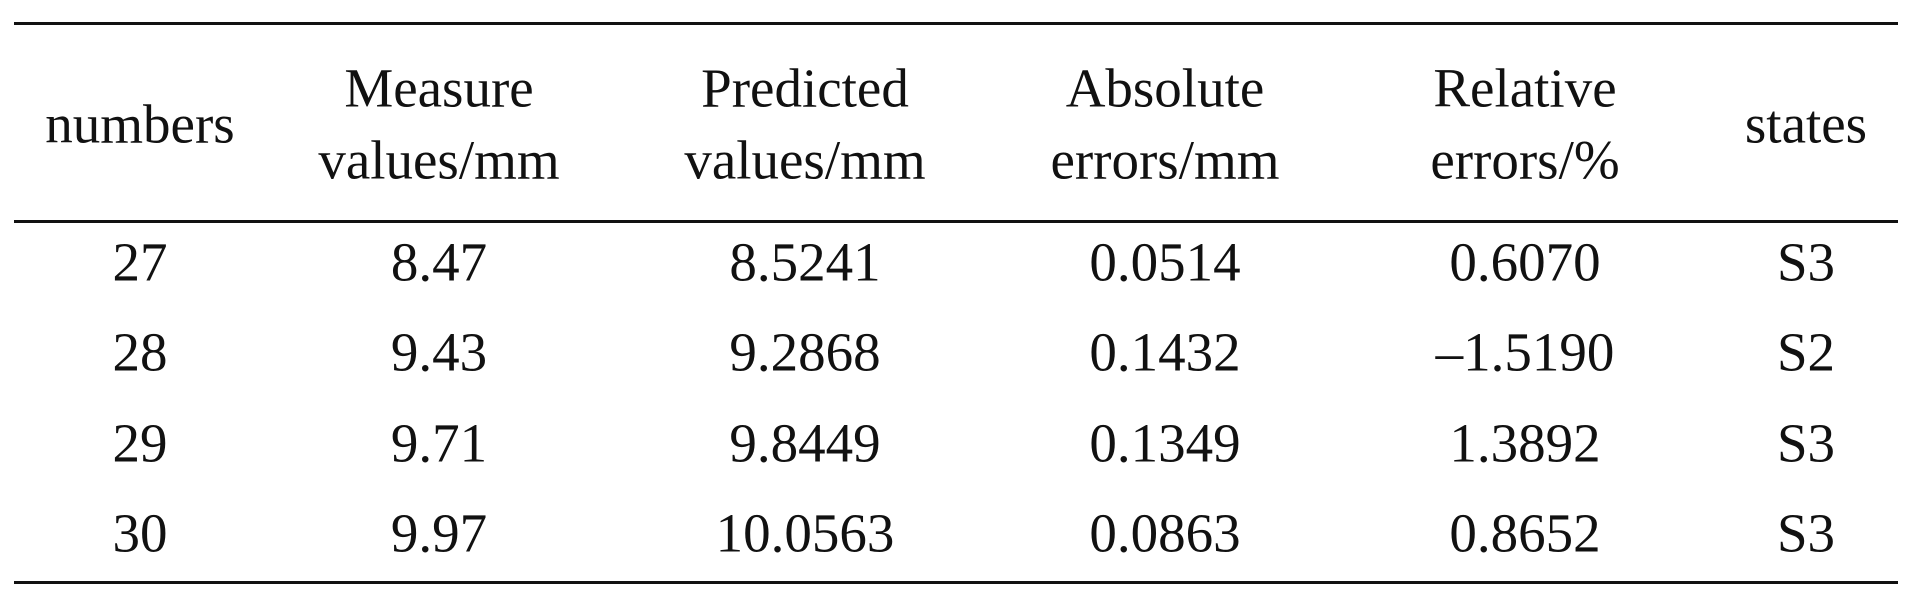 This screenshot has height=606, width=1912. What do you see at coordinates (805, 352) in the screenshot?
I see `table-cell: 9.2868` at bounding box center [805, 352].